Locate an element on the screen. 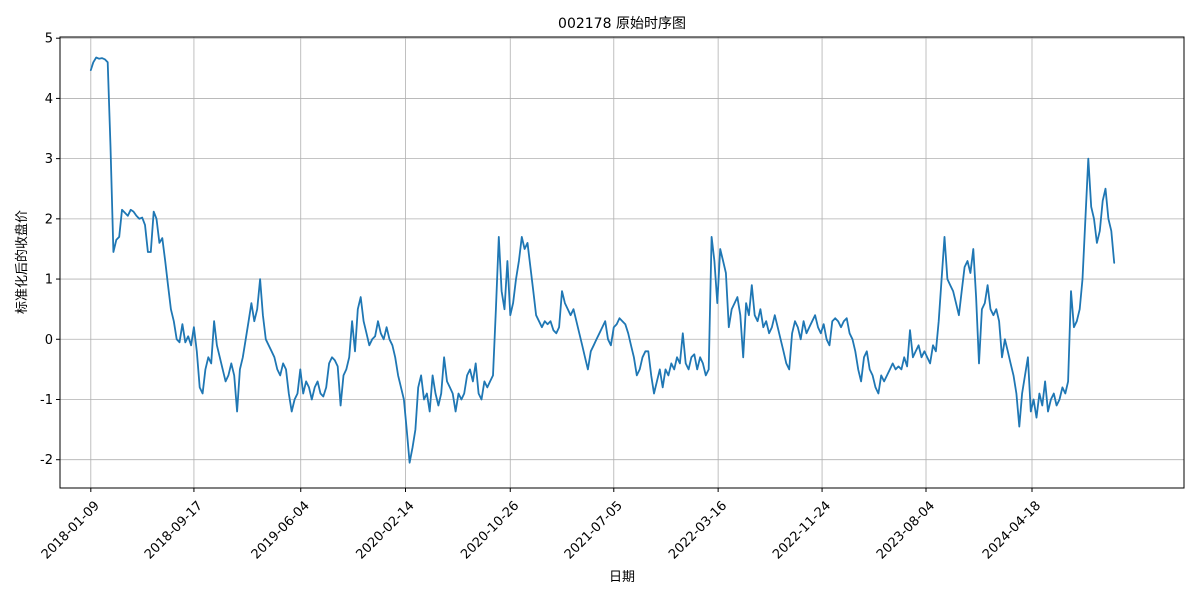 Image resolution: width=1200 pixels, height=600 pixels. y-tick-label: 2 is located at coordinates (49, 219).